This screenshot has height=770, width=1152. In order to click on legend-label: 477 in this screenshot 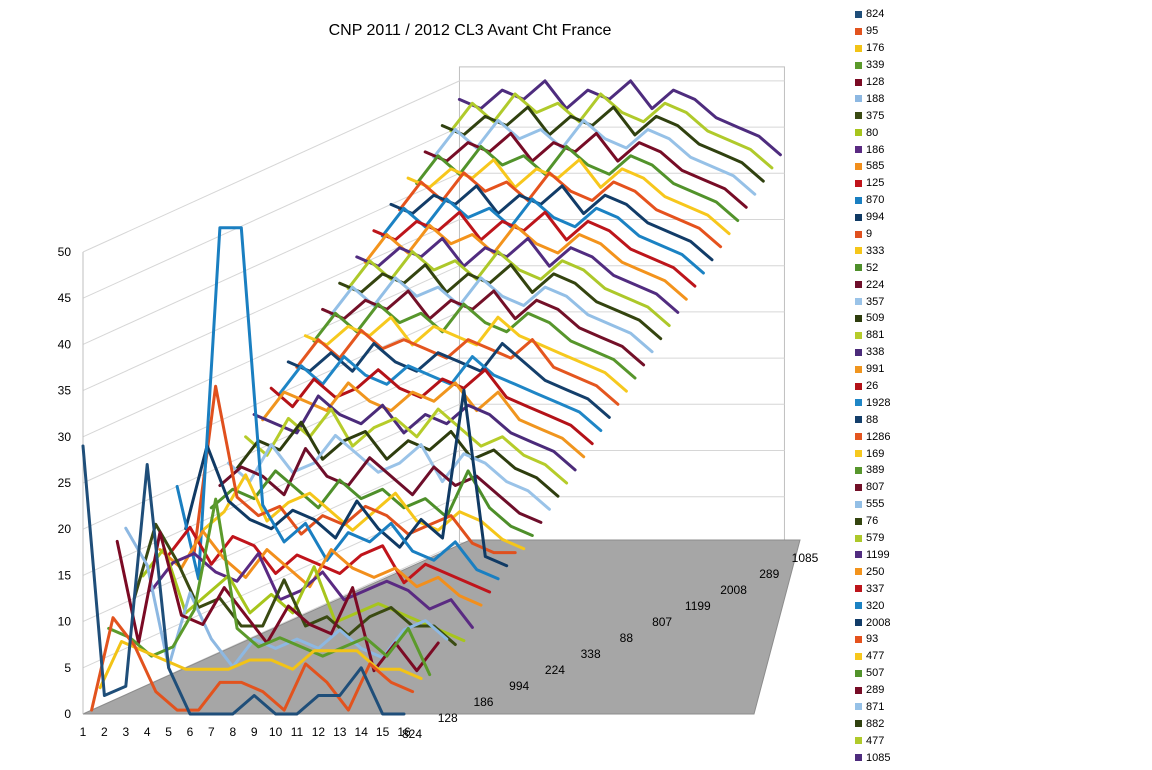, I will do `click(875, 740)`.